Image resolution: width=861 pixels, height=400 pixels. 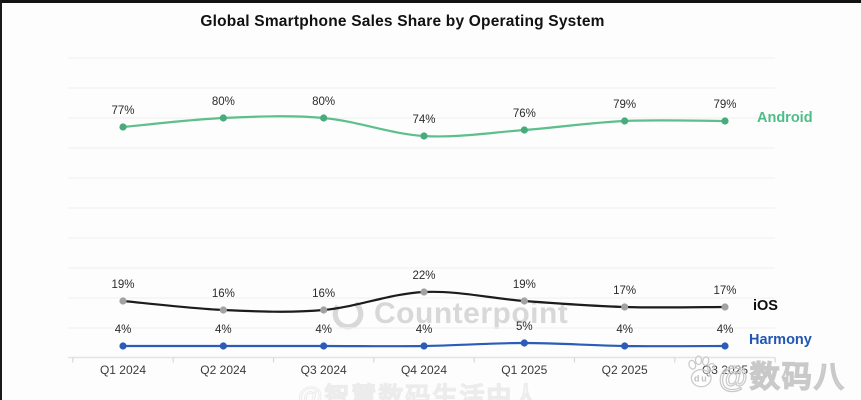 What do you see at coordinates (524, 114) in the screenshot?
I see `point-label-android: 76%` at bounding box center [524, 114].